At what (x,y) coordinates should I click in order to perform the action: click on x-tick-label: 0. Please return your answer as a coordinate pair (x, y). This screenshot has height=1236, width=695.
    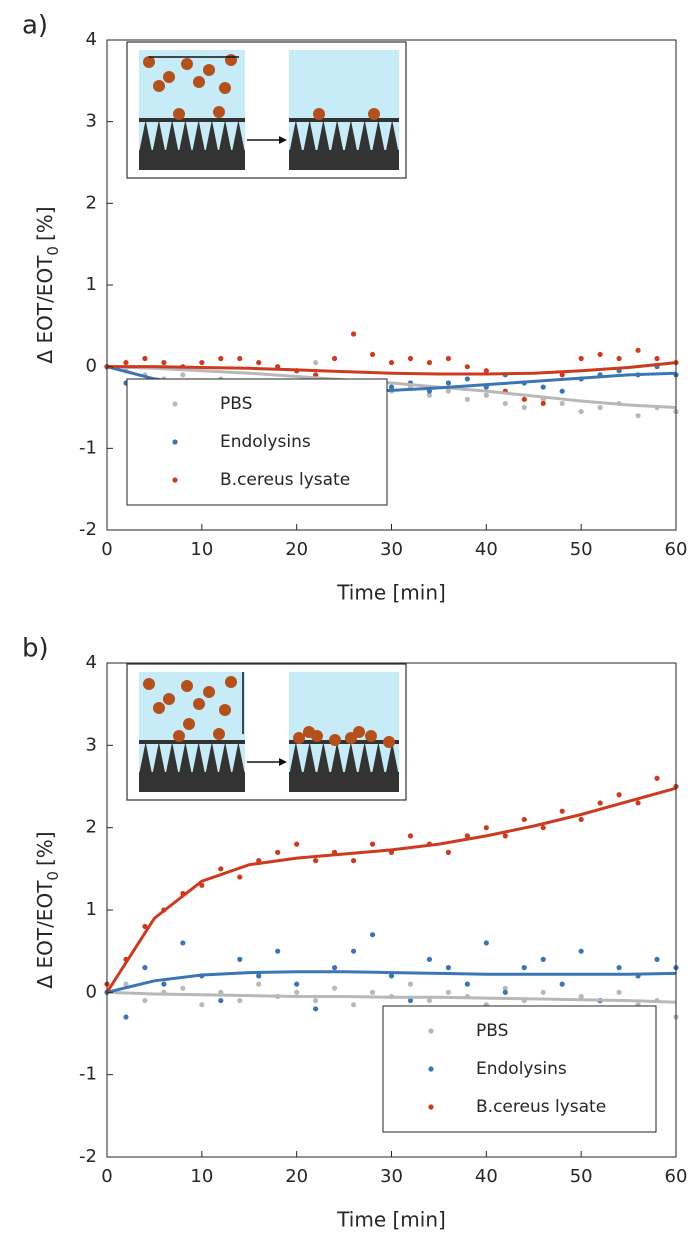
    Looking at the image, I should click on (106, 1176).